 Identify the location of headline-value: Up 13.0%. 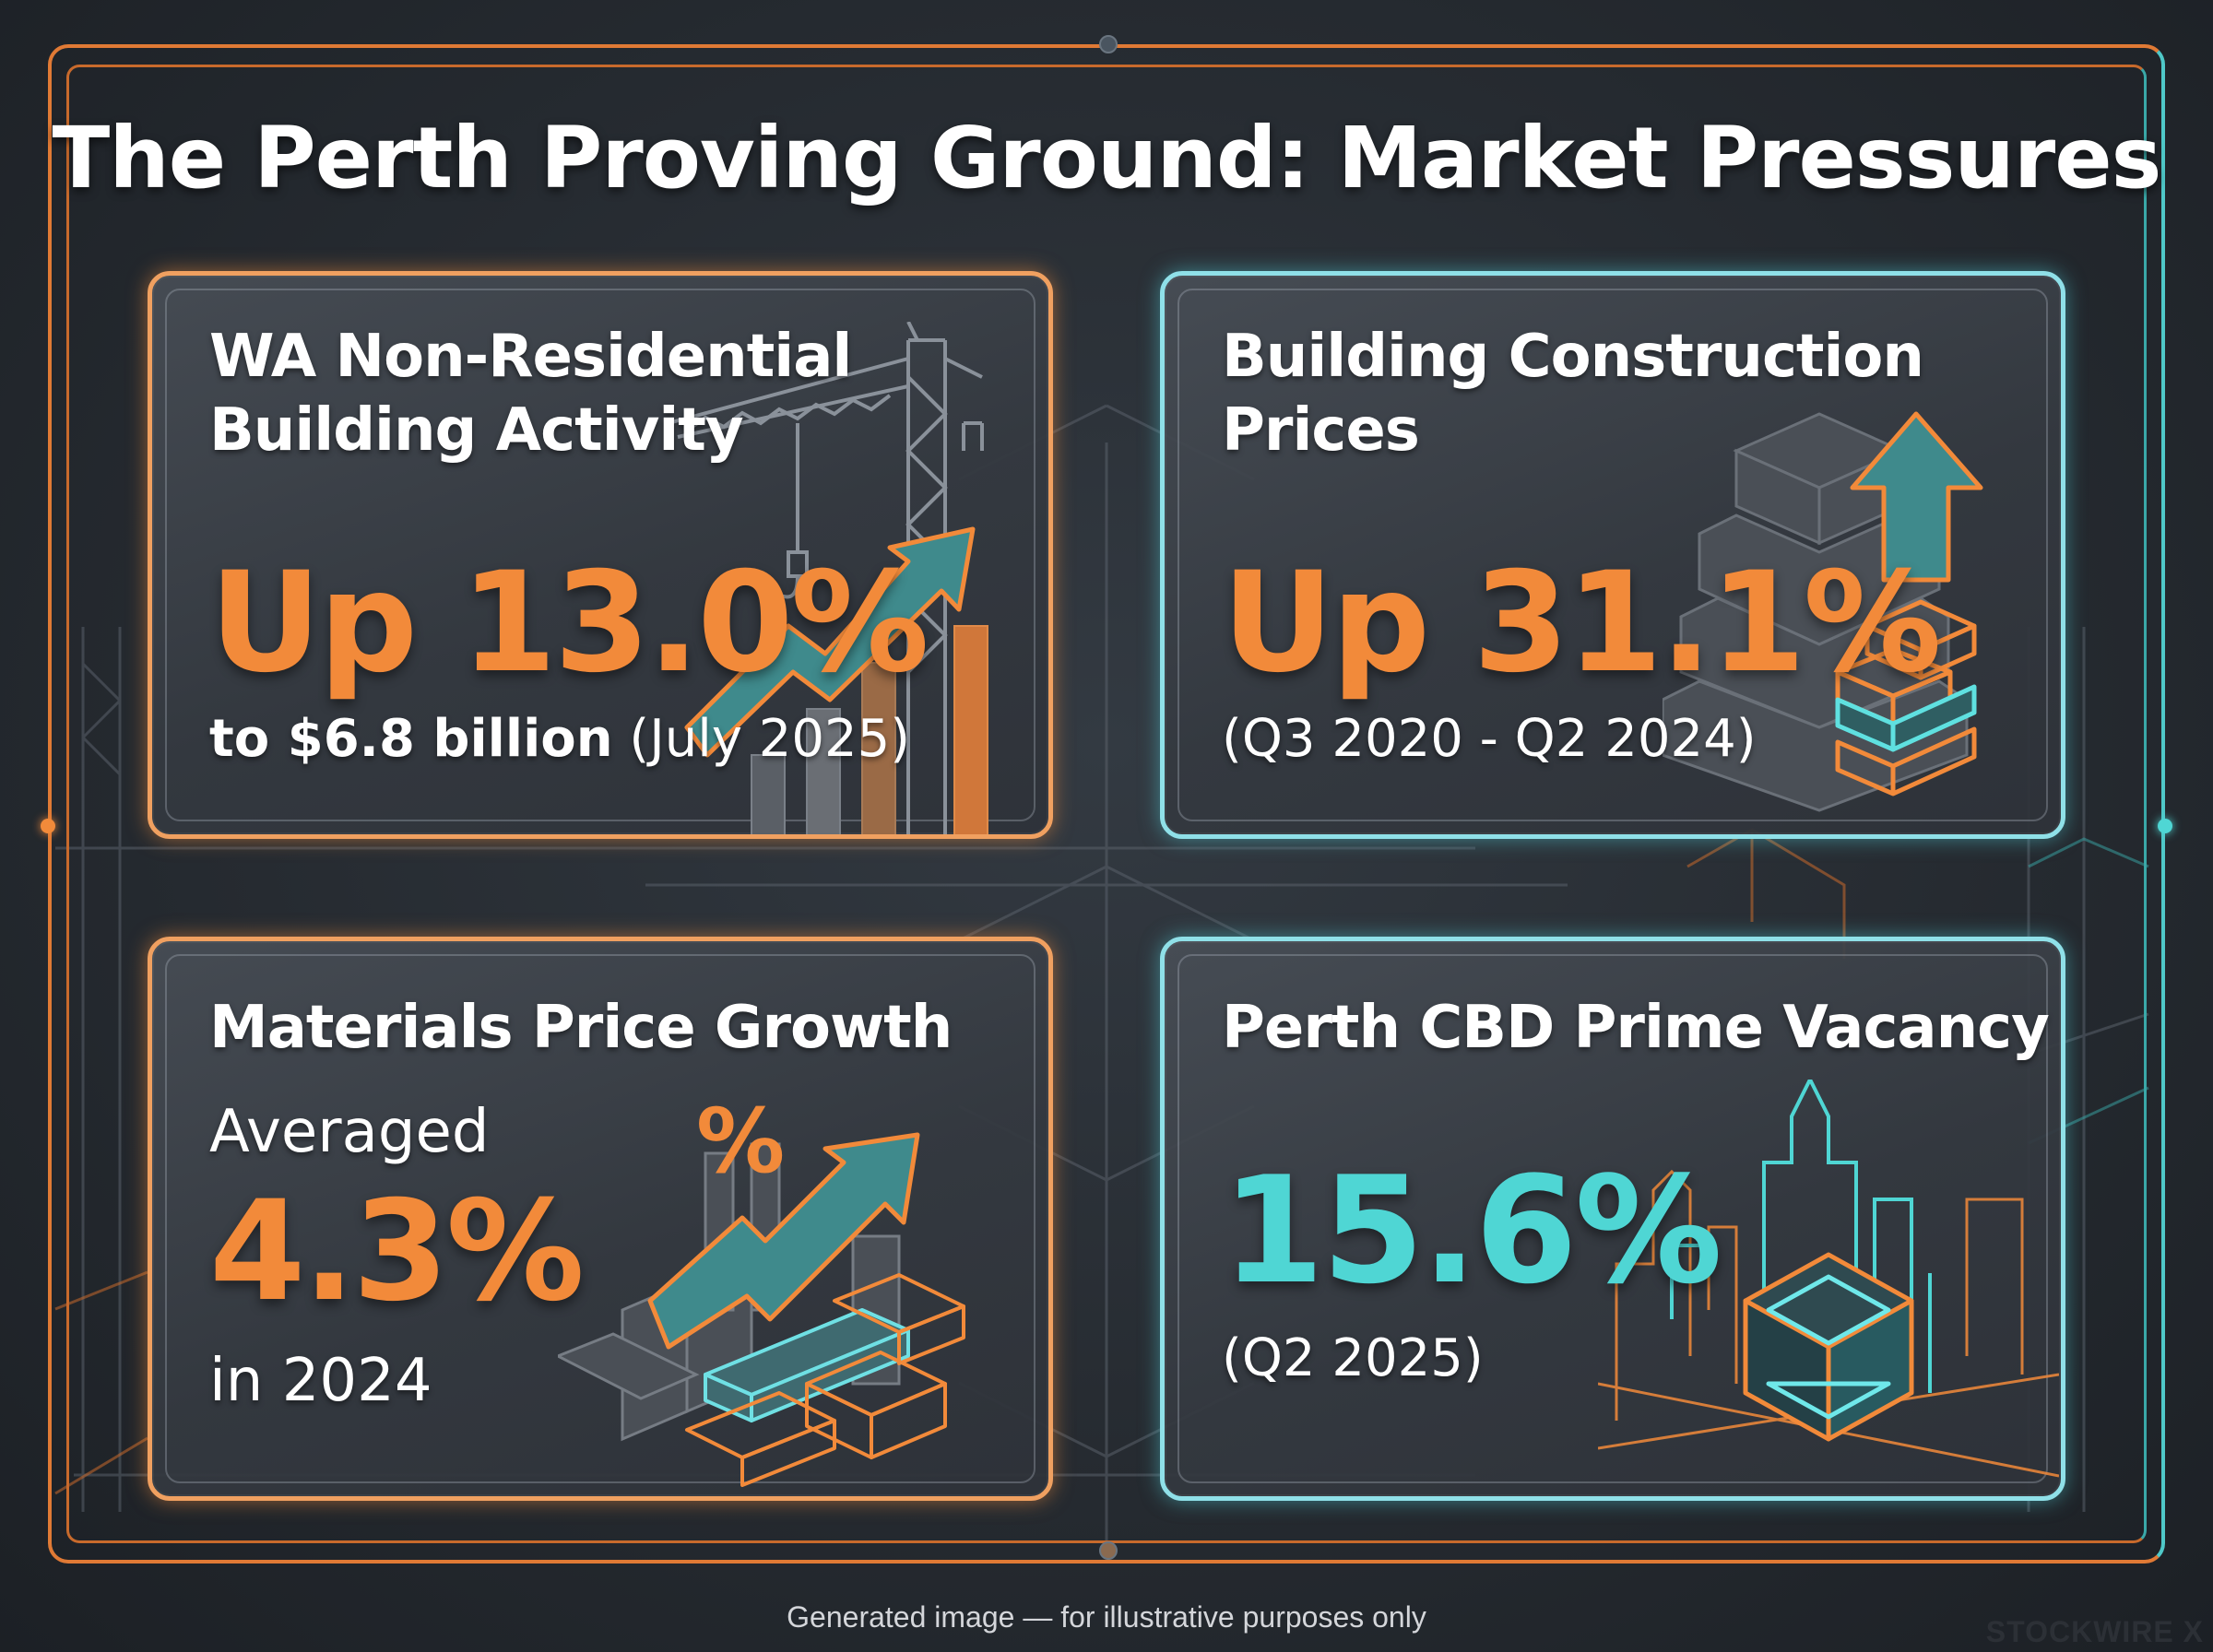
(569, 623).